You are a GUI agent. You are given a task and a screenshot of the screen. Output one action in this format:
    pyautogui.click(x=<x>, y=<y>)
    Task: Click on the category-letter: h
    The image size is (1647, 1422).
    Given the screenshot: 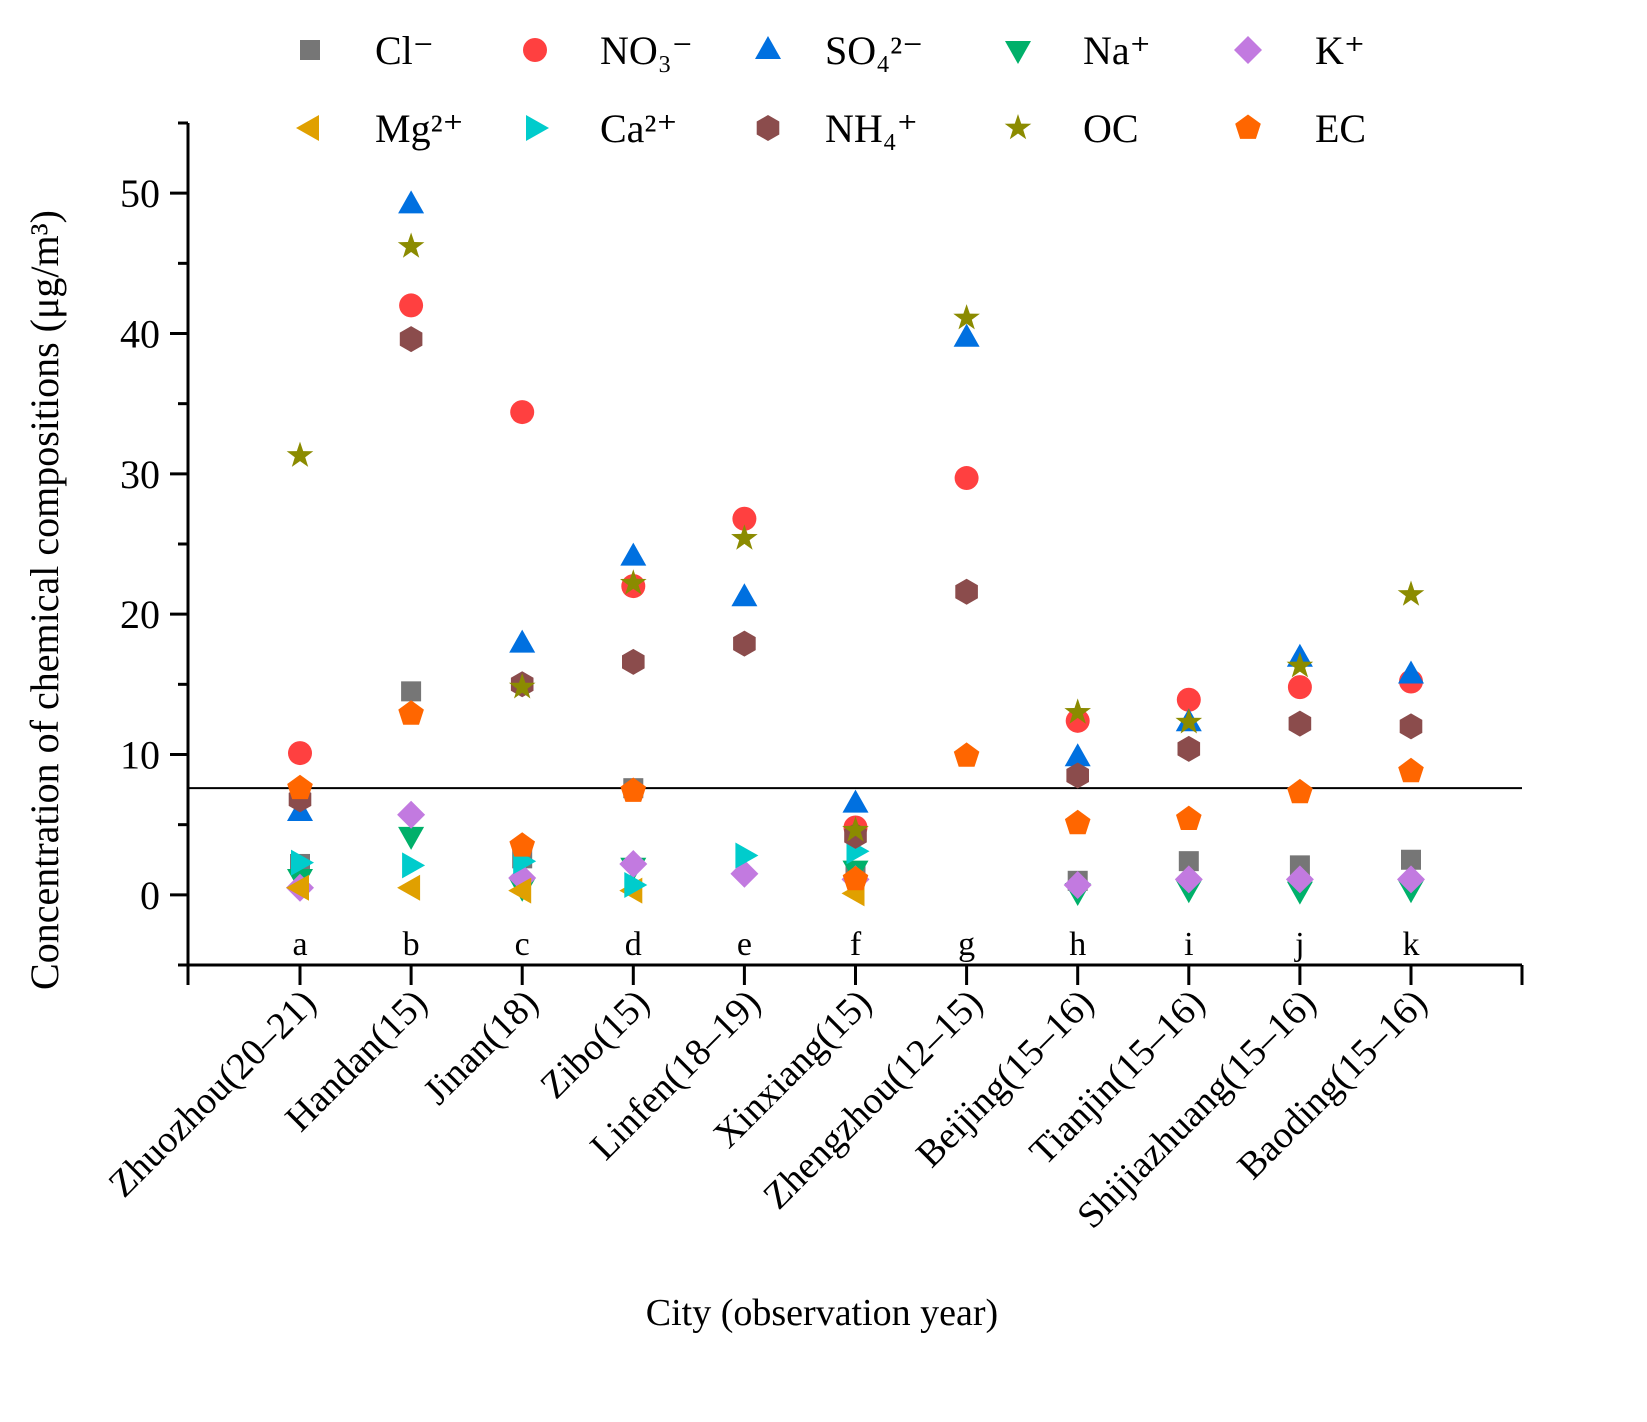 What is the action you would take?
    pyautogui.click(x=1077, y=944)
    